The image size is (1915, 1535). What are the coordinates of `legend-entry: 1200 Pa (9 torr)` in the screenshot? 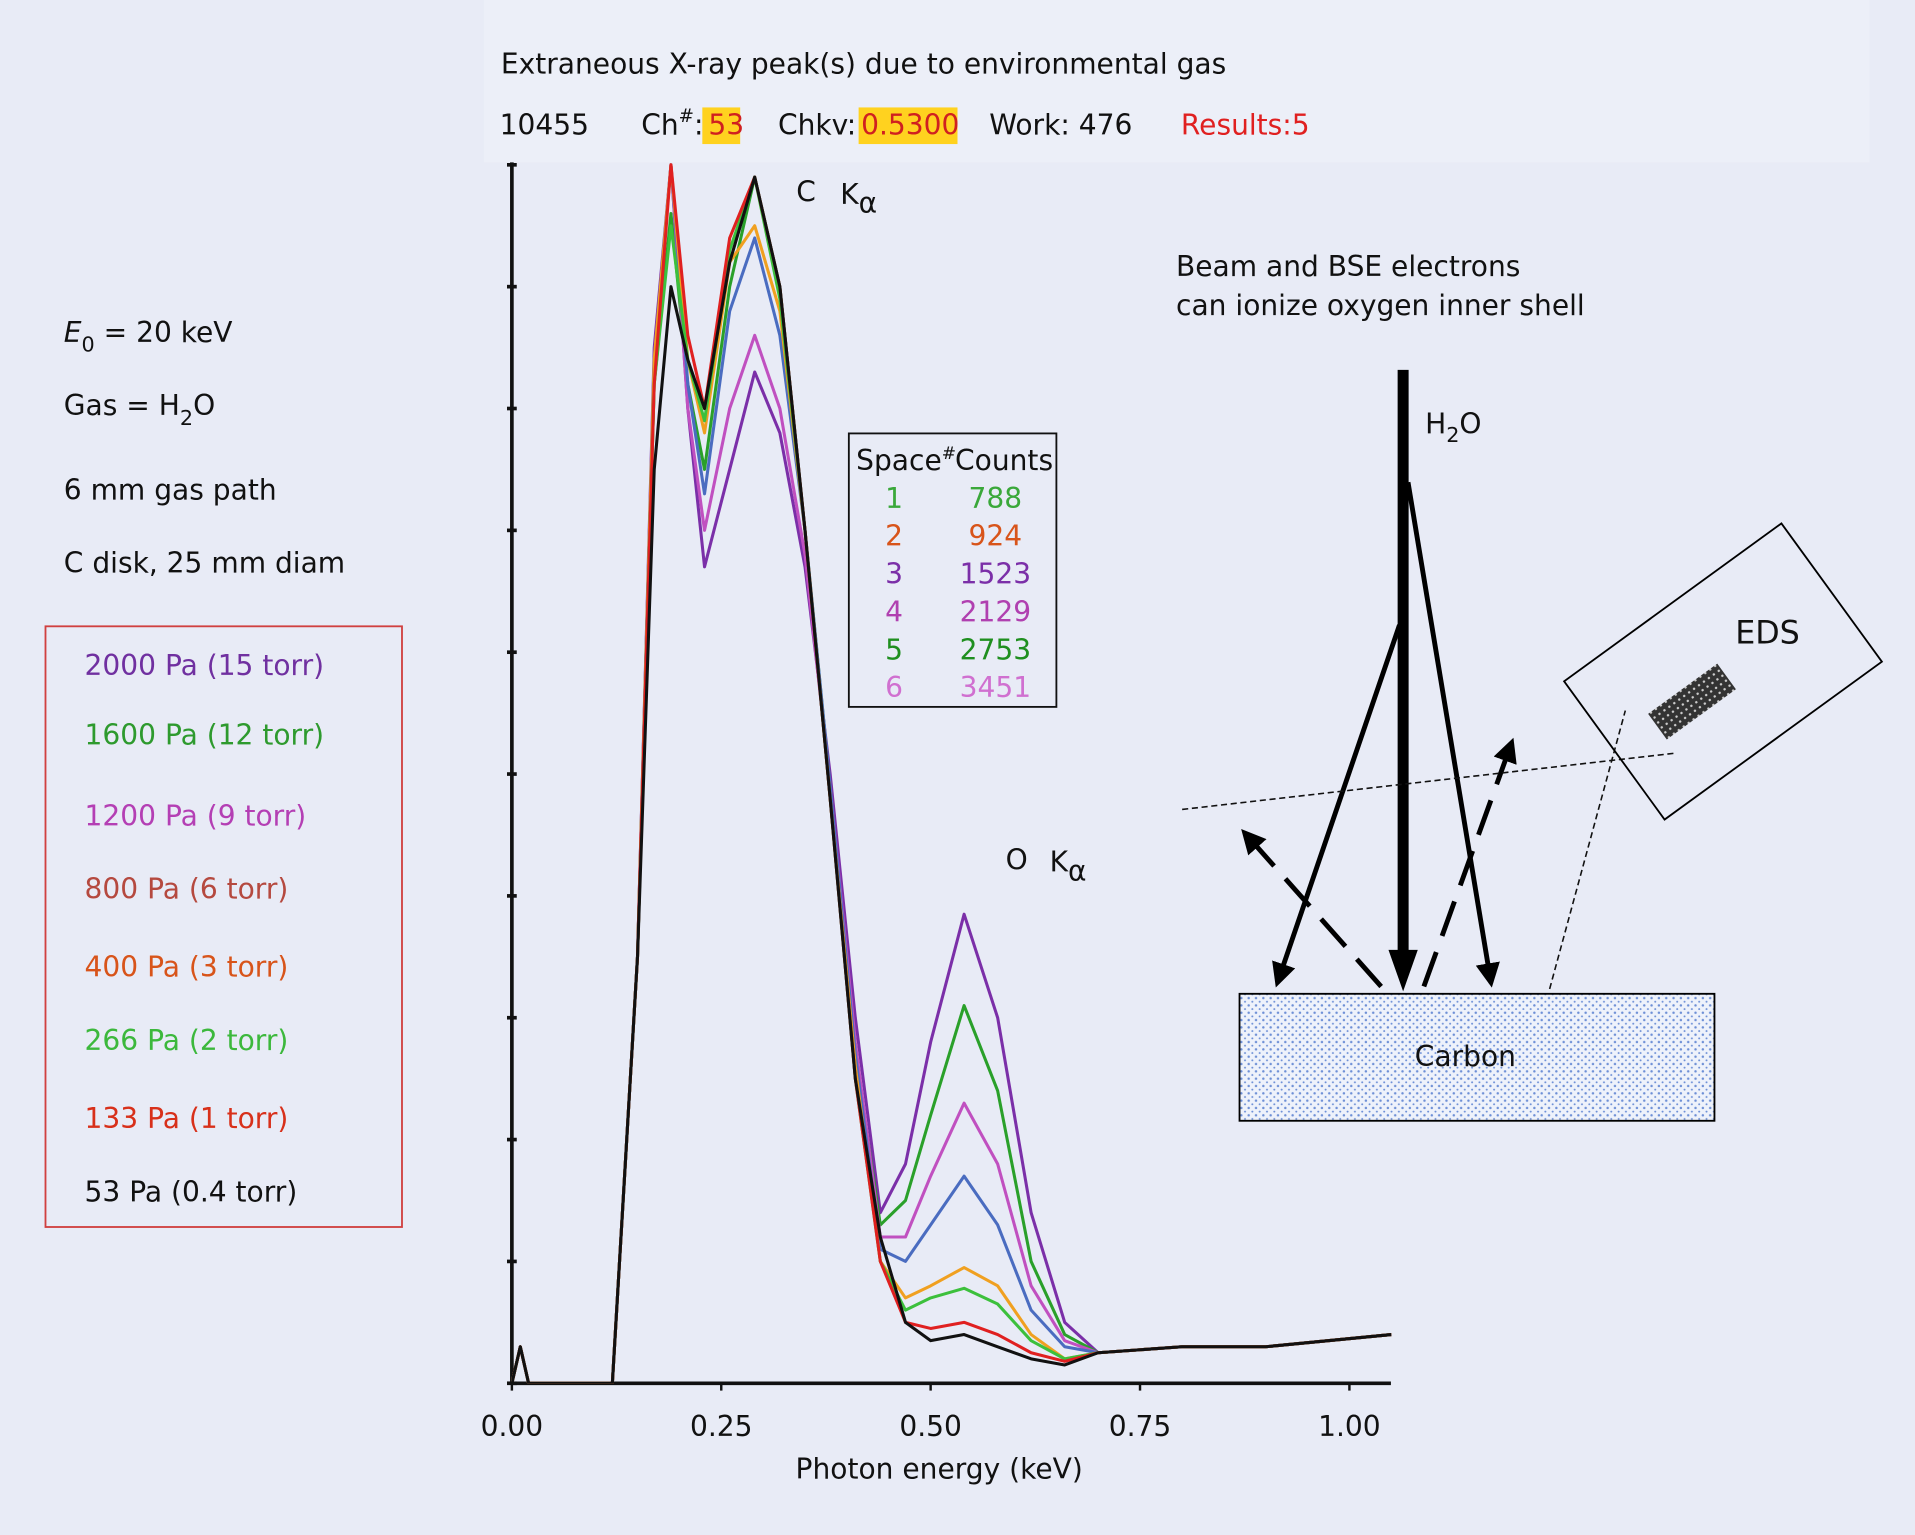 It's located at (196, 815).